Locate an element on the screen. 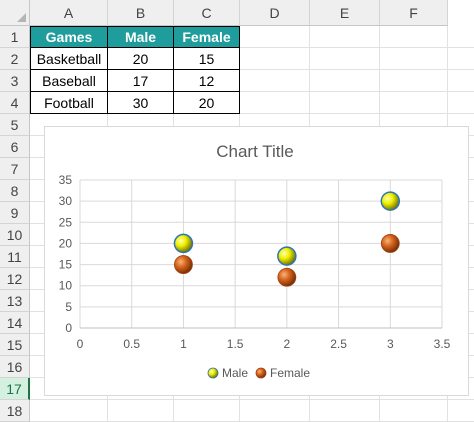 Image resolution: width=474 pixels, height=422 pixels. column-header-d: D is located at coordinates (275, 13).